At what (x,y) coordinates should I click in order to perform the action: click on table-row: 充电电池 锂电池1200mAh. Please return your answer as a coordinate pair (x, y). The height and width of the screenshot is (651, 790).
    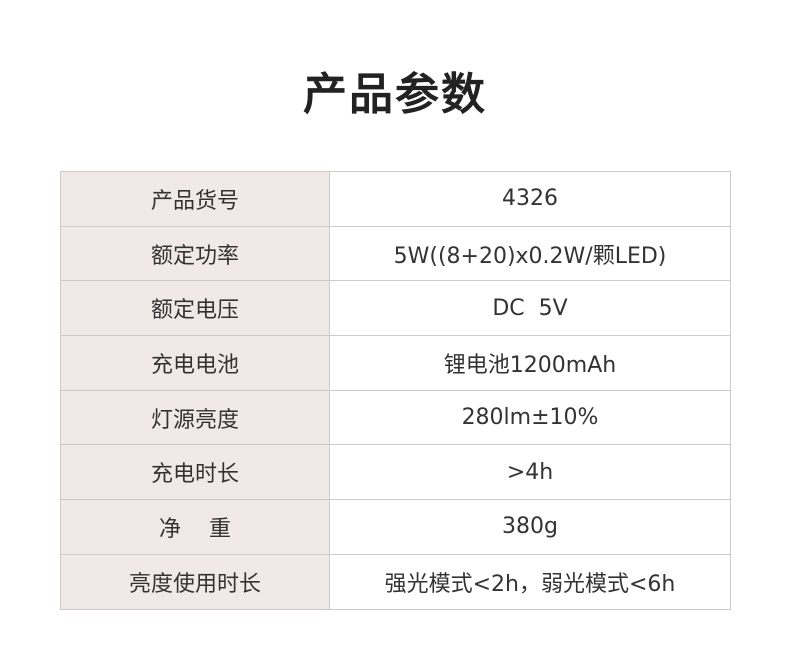
    Looking at the image, I should click on (395, 363).